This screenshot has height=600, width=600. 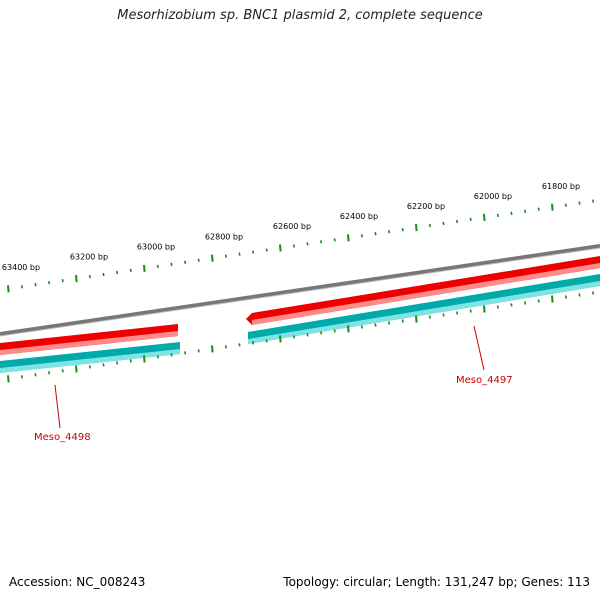 I want to click on cds-meso-4498-feature, so click(x=90, y=357).